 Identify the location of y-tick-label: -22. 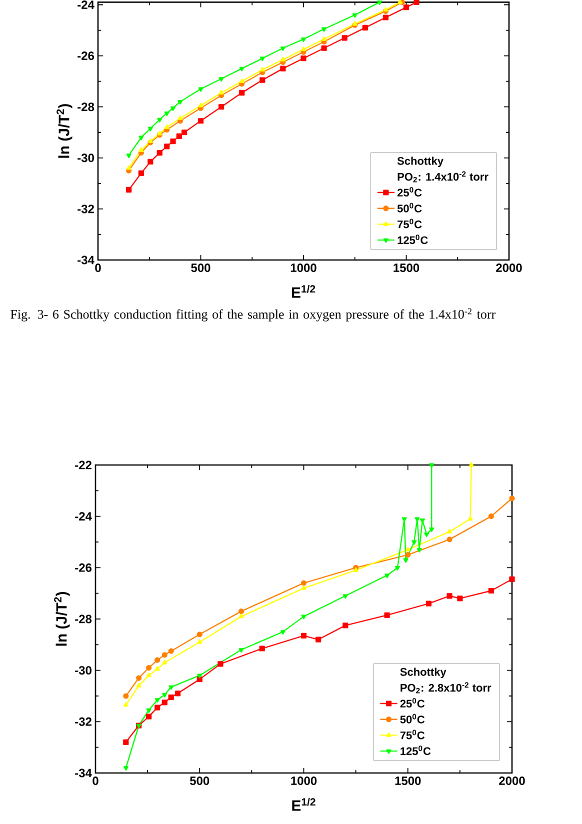
(83, 465).